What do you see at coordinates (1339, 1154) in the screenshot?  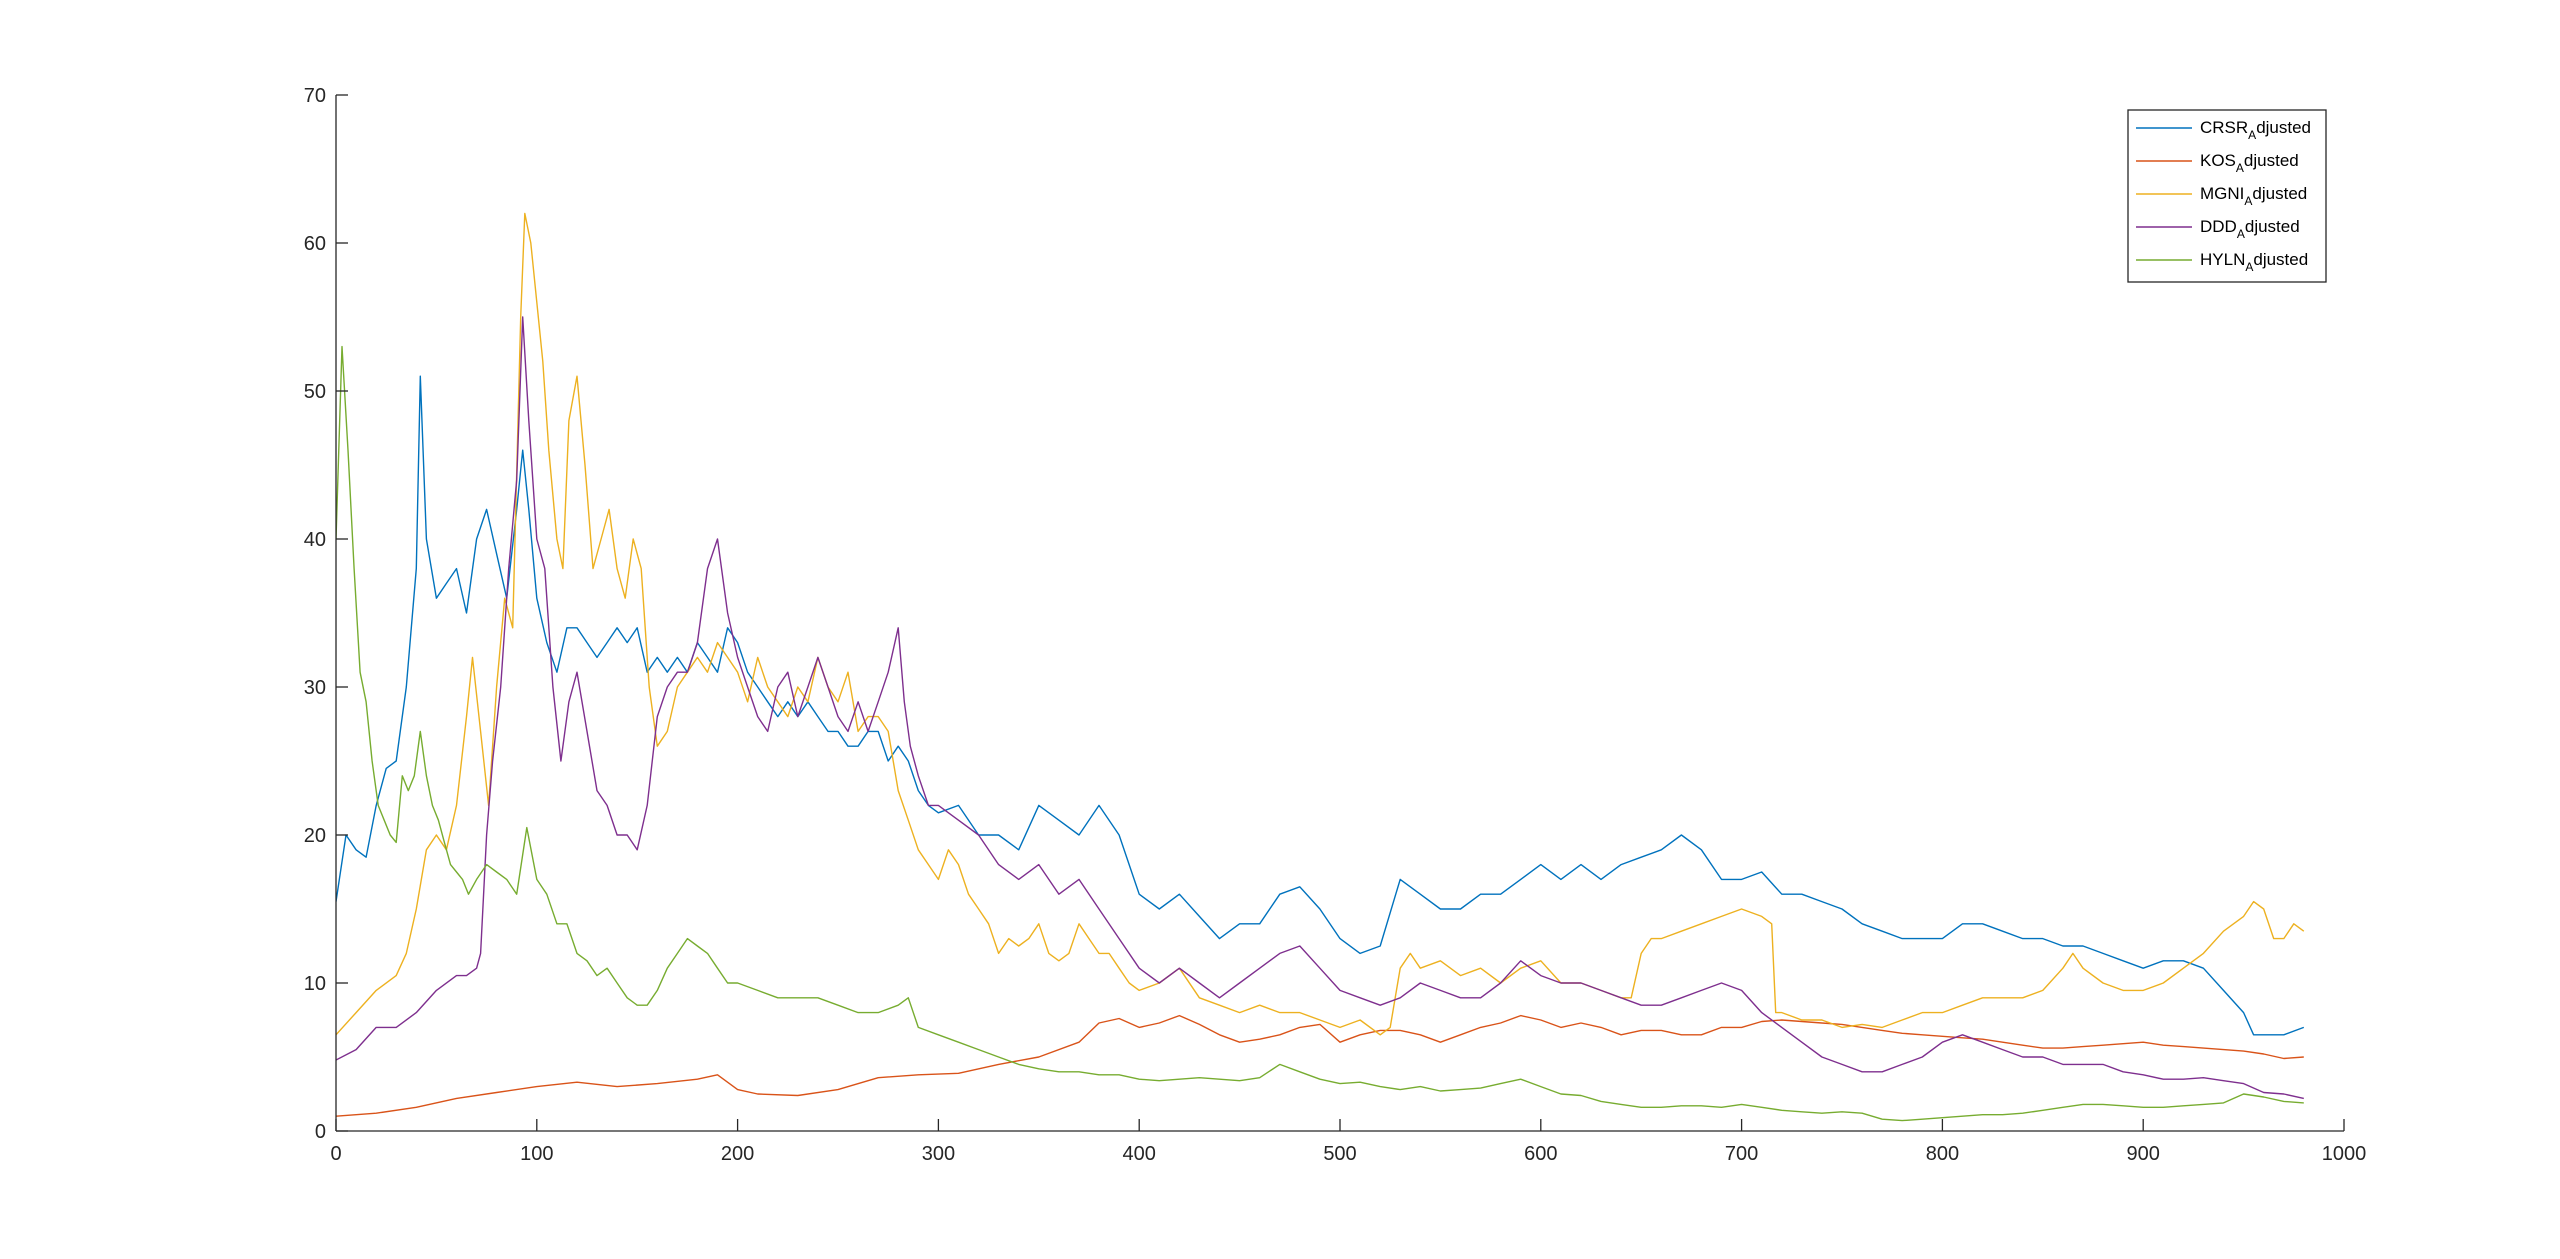 I see `x-tick-label: 500` at bounding box center [1339, 1154].